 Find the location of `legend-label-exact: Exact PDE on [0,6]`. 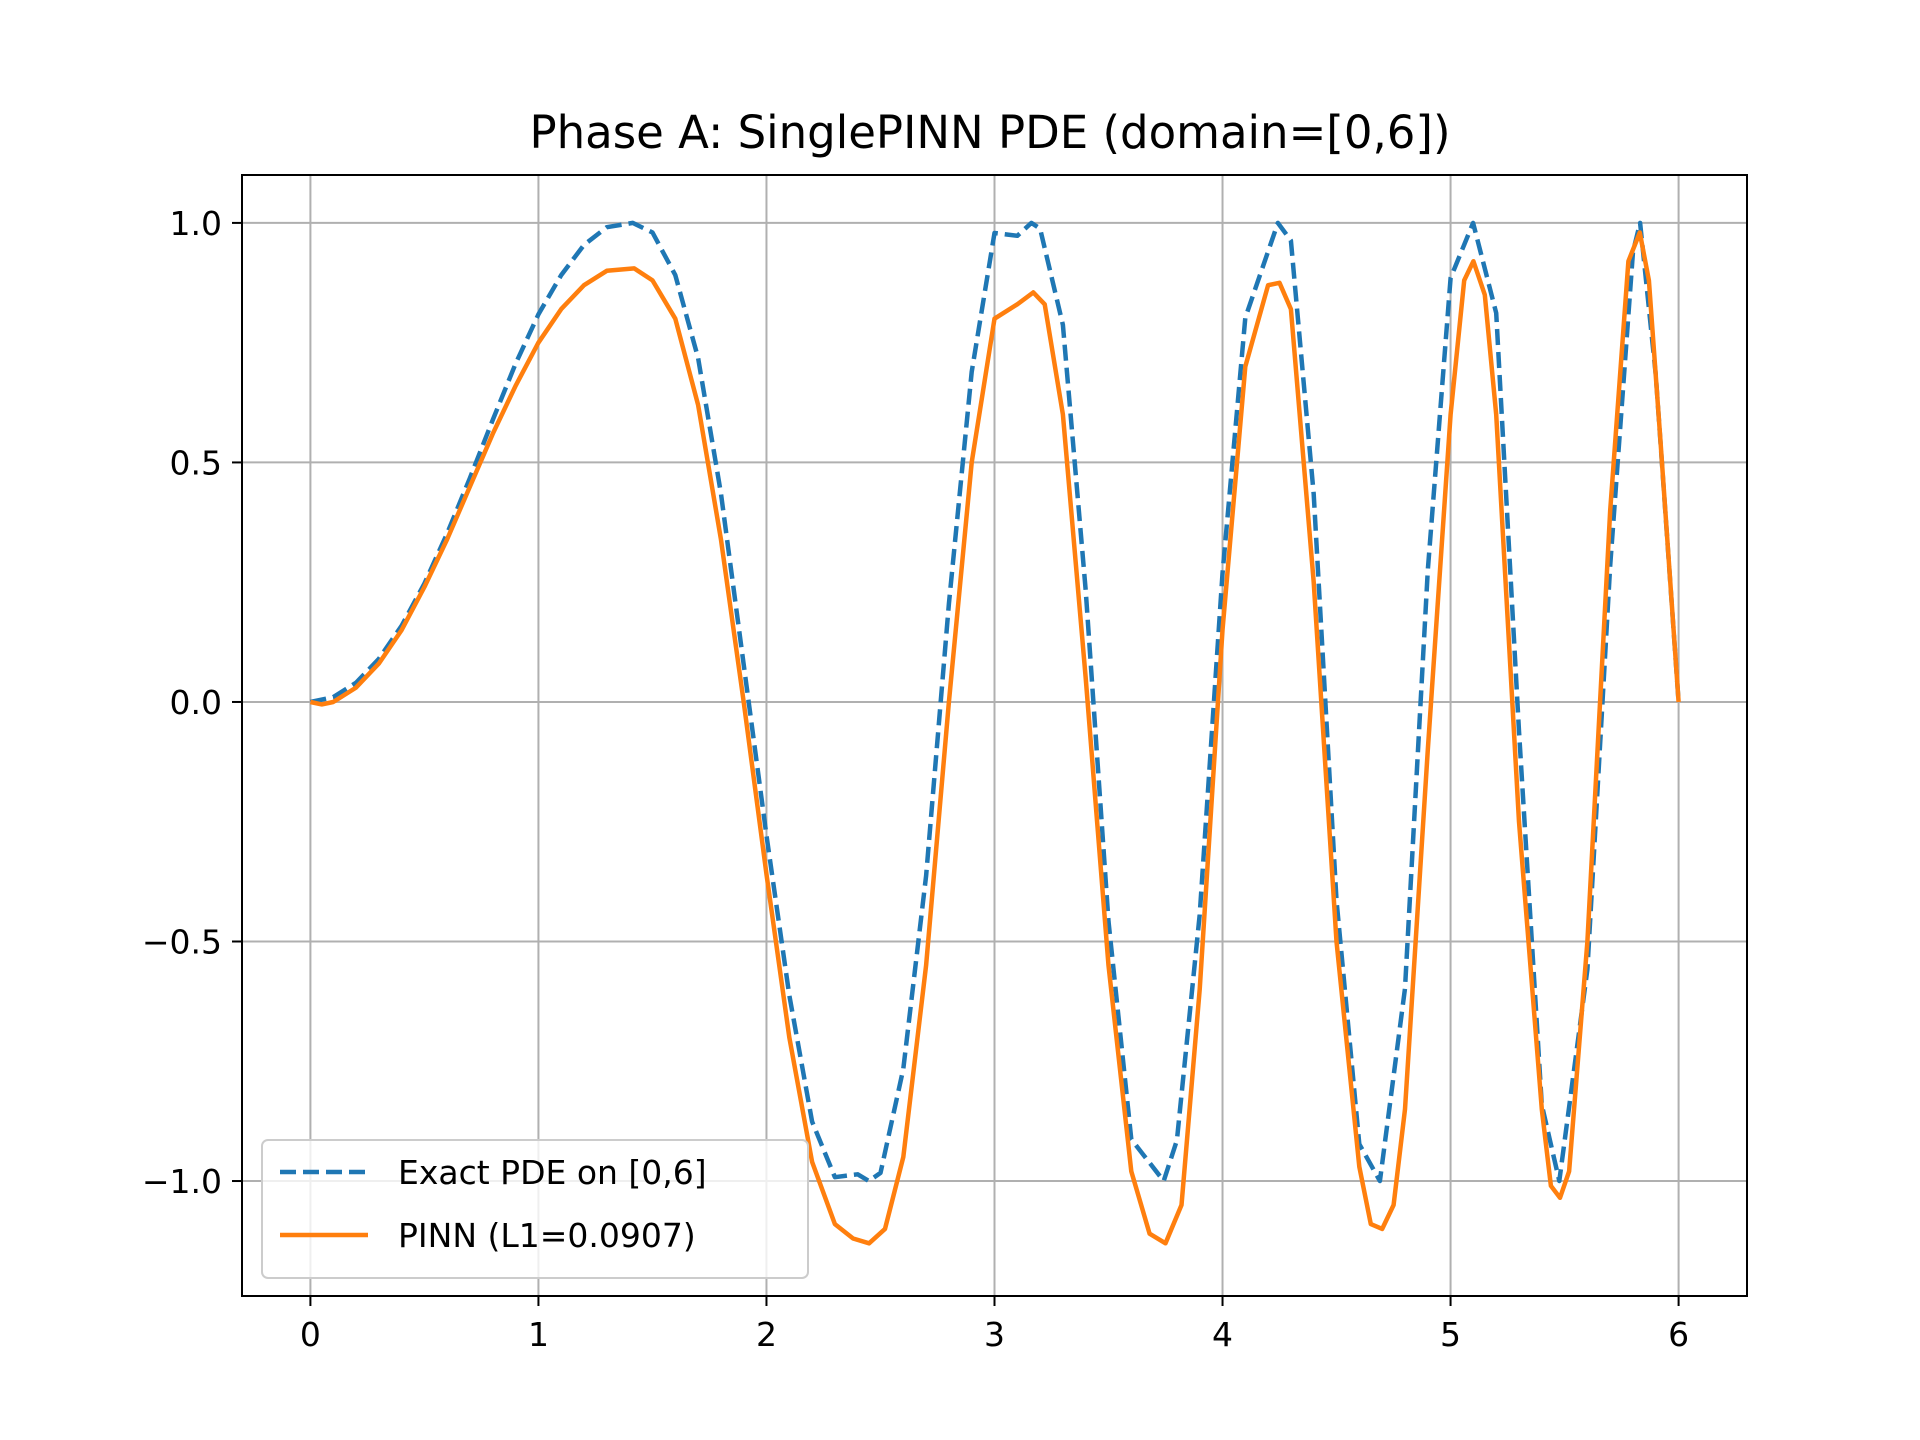

legend-label-exact: Exact PDE on [0,6] is located at coordinates (552, 1172).